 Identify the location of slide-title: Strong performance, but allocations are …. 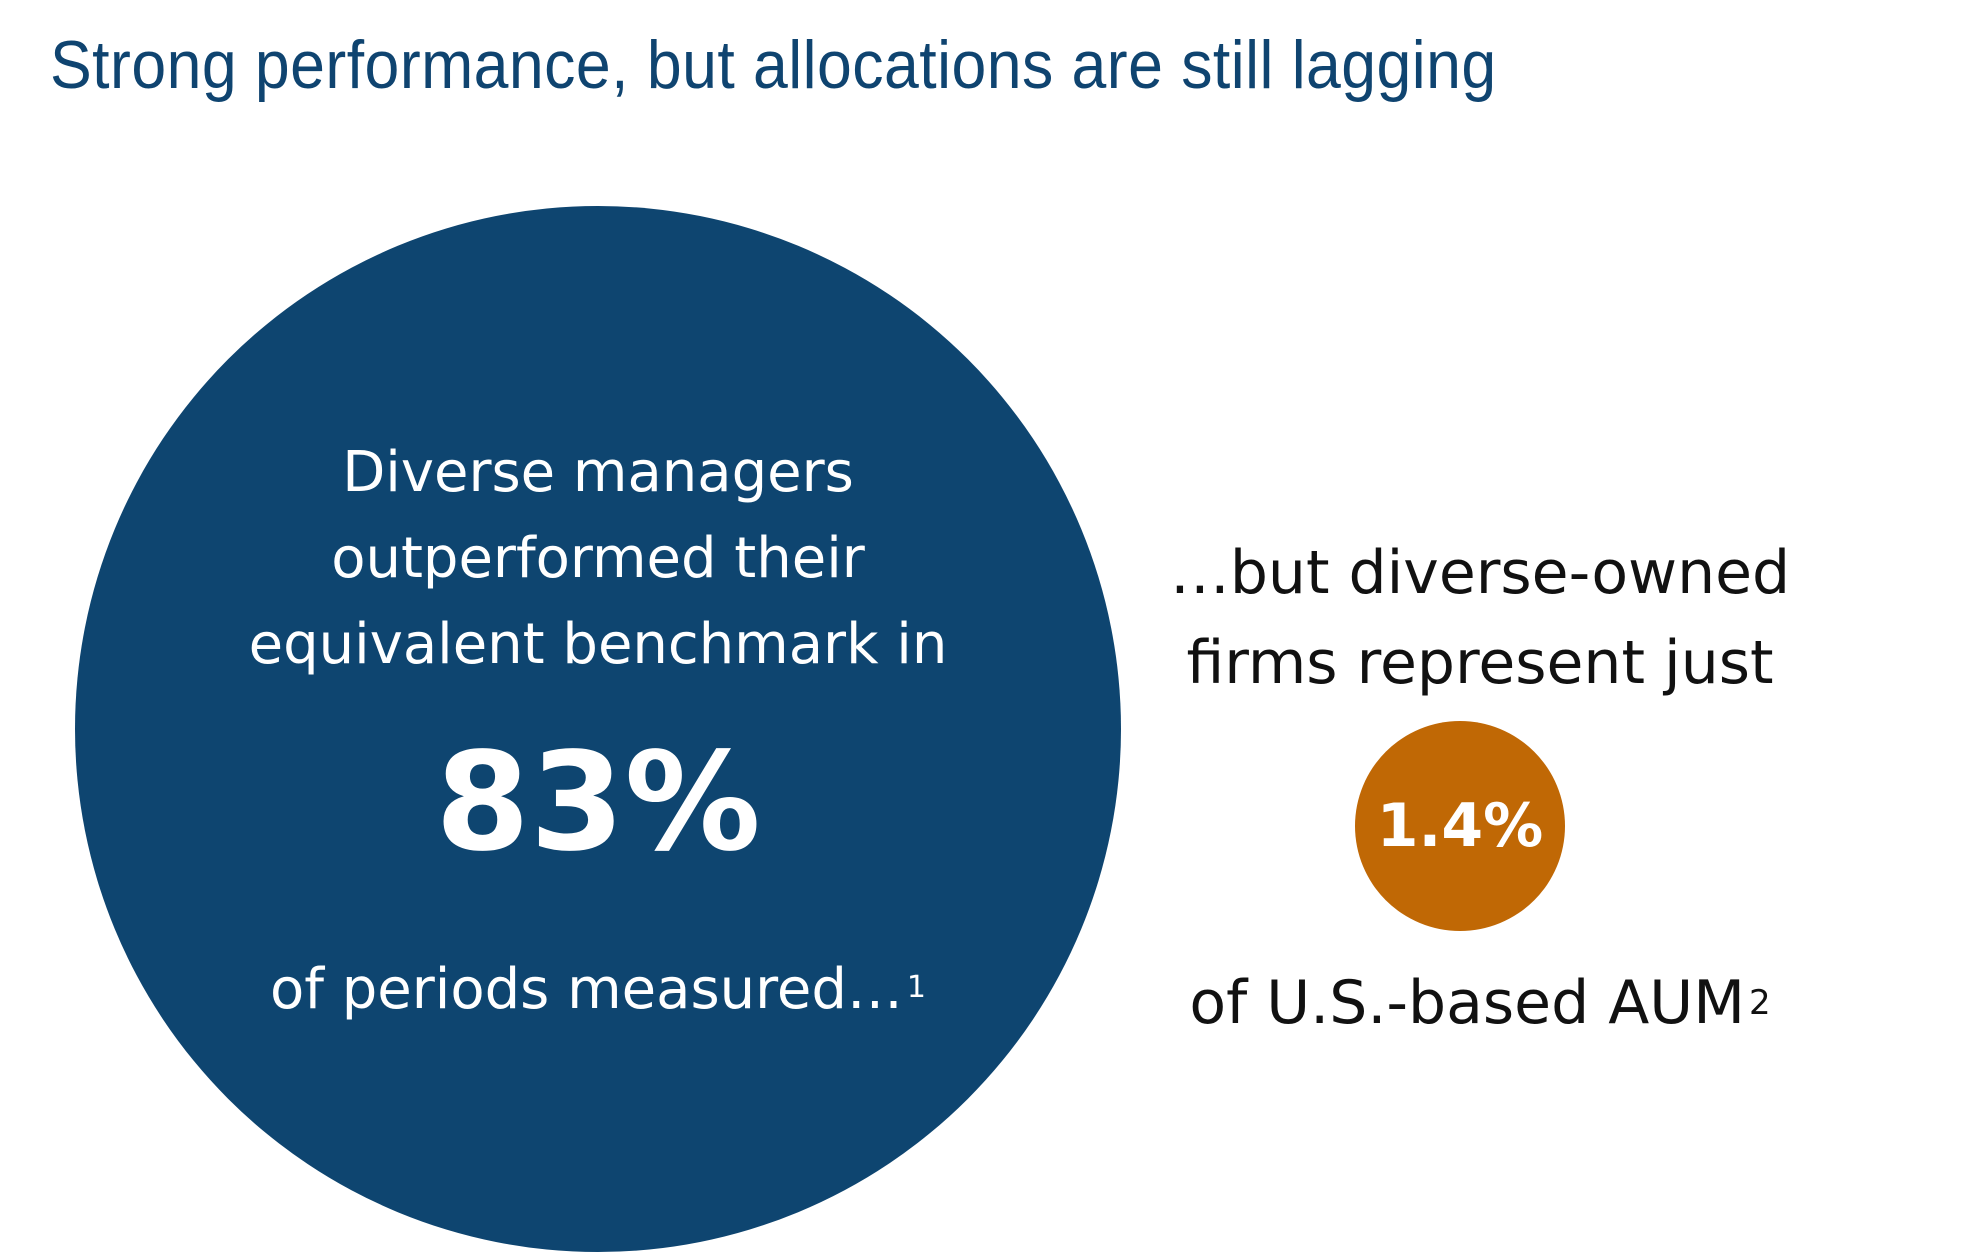
(773, 65).